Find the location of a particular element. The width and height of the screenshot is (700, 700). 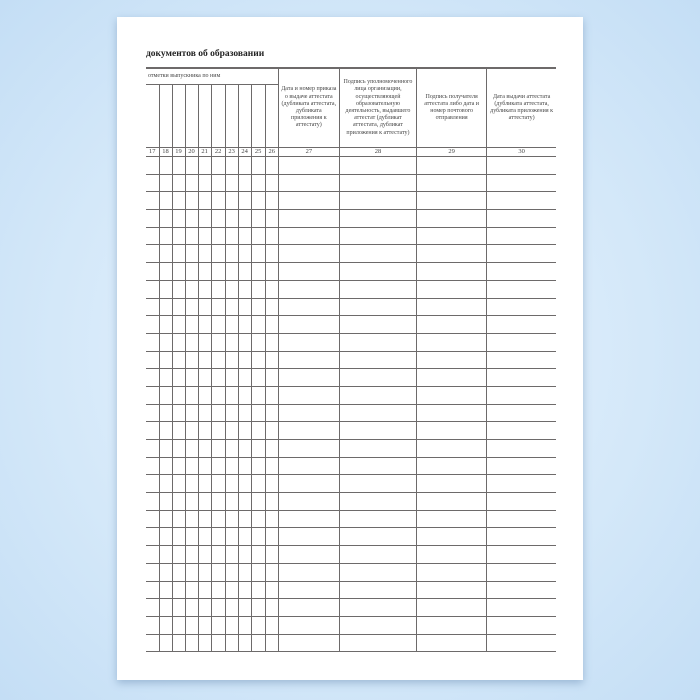

column-number: 28 is located at coordinates (378, 152).